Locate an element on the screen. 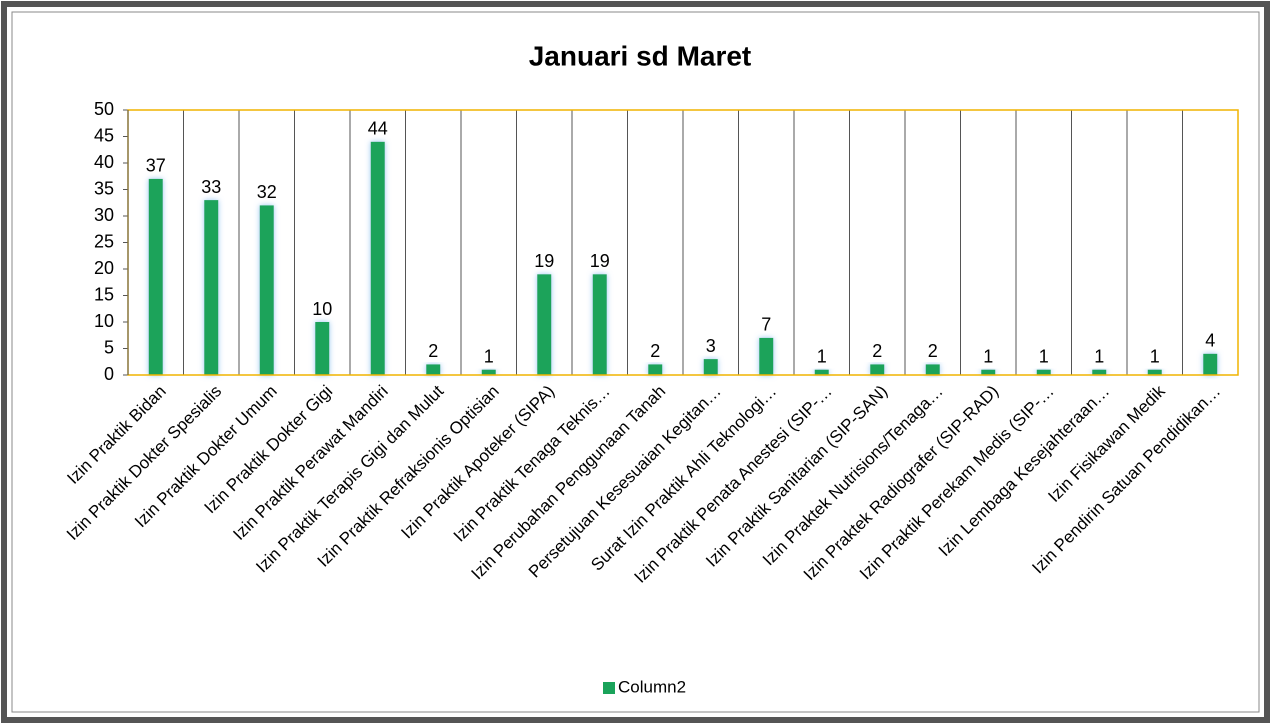  data-label: 37 is located at coordinates (156, 166).